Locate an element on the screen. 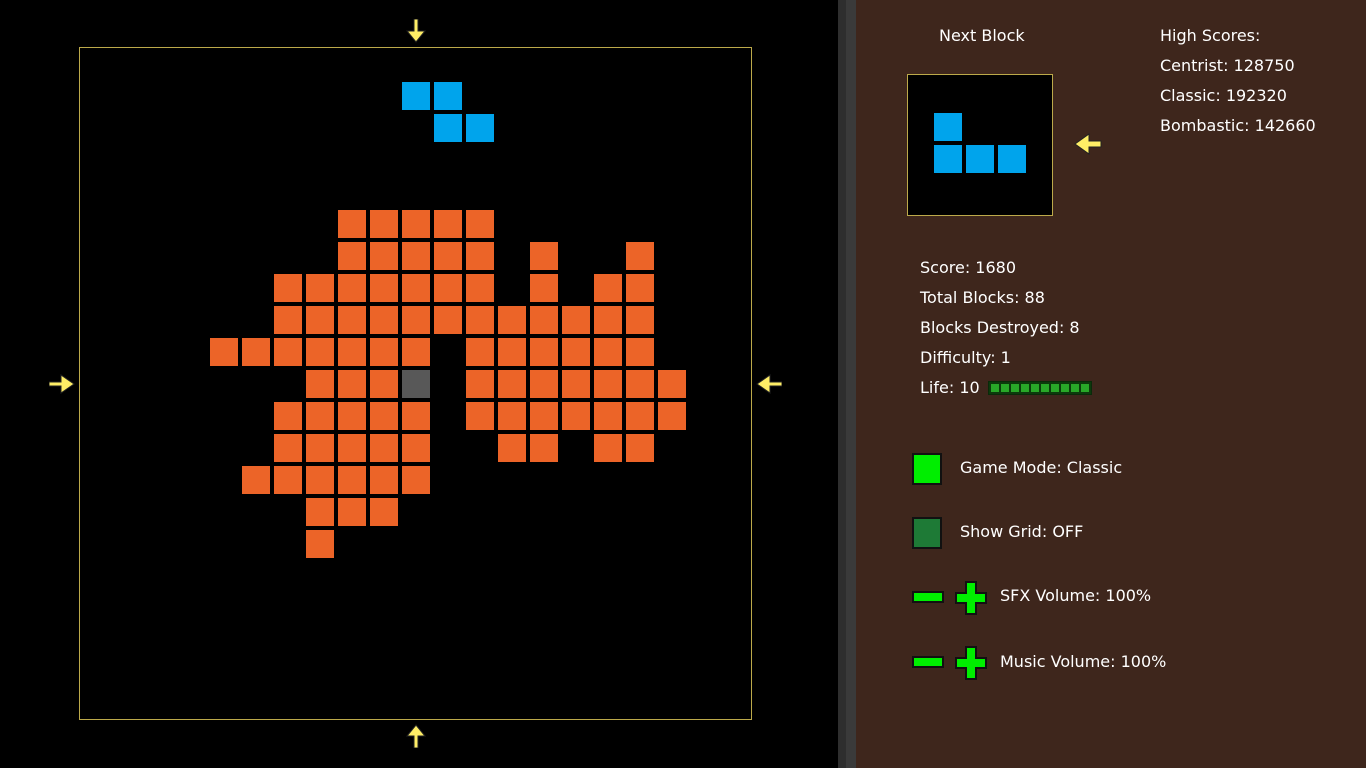 The width and height of the screenshot is (1366, 768). high-score-centrist: Centrist: 128750 is located at coordinates (1227, 65).